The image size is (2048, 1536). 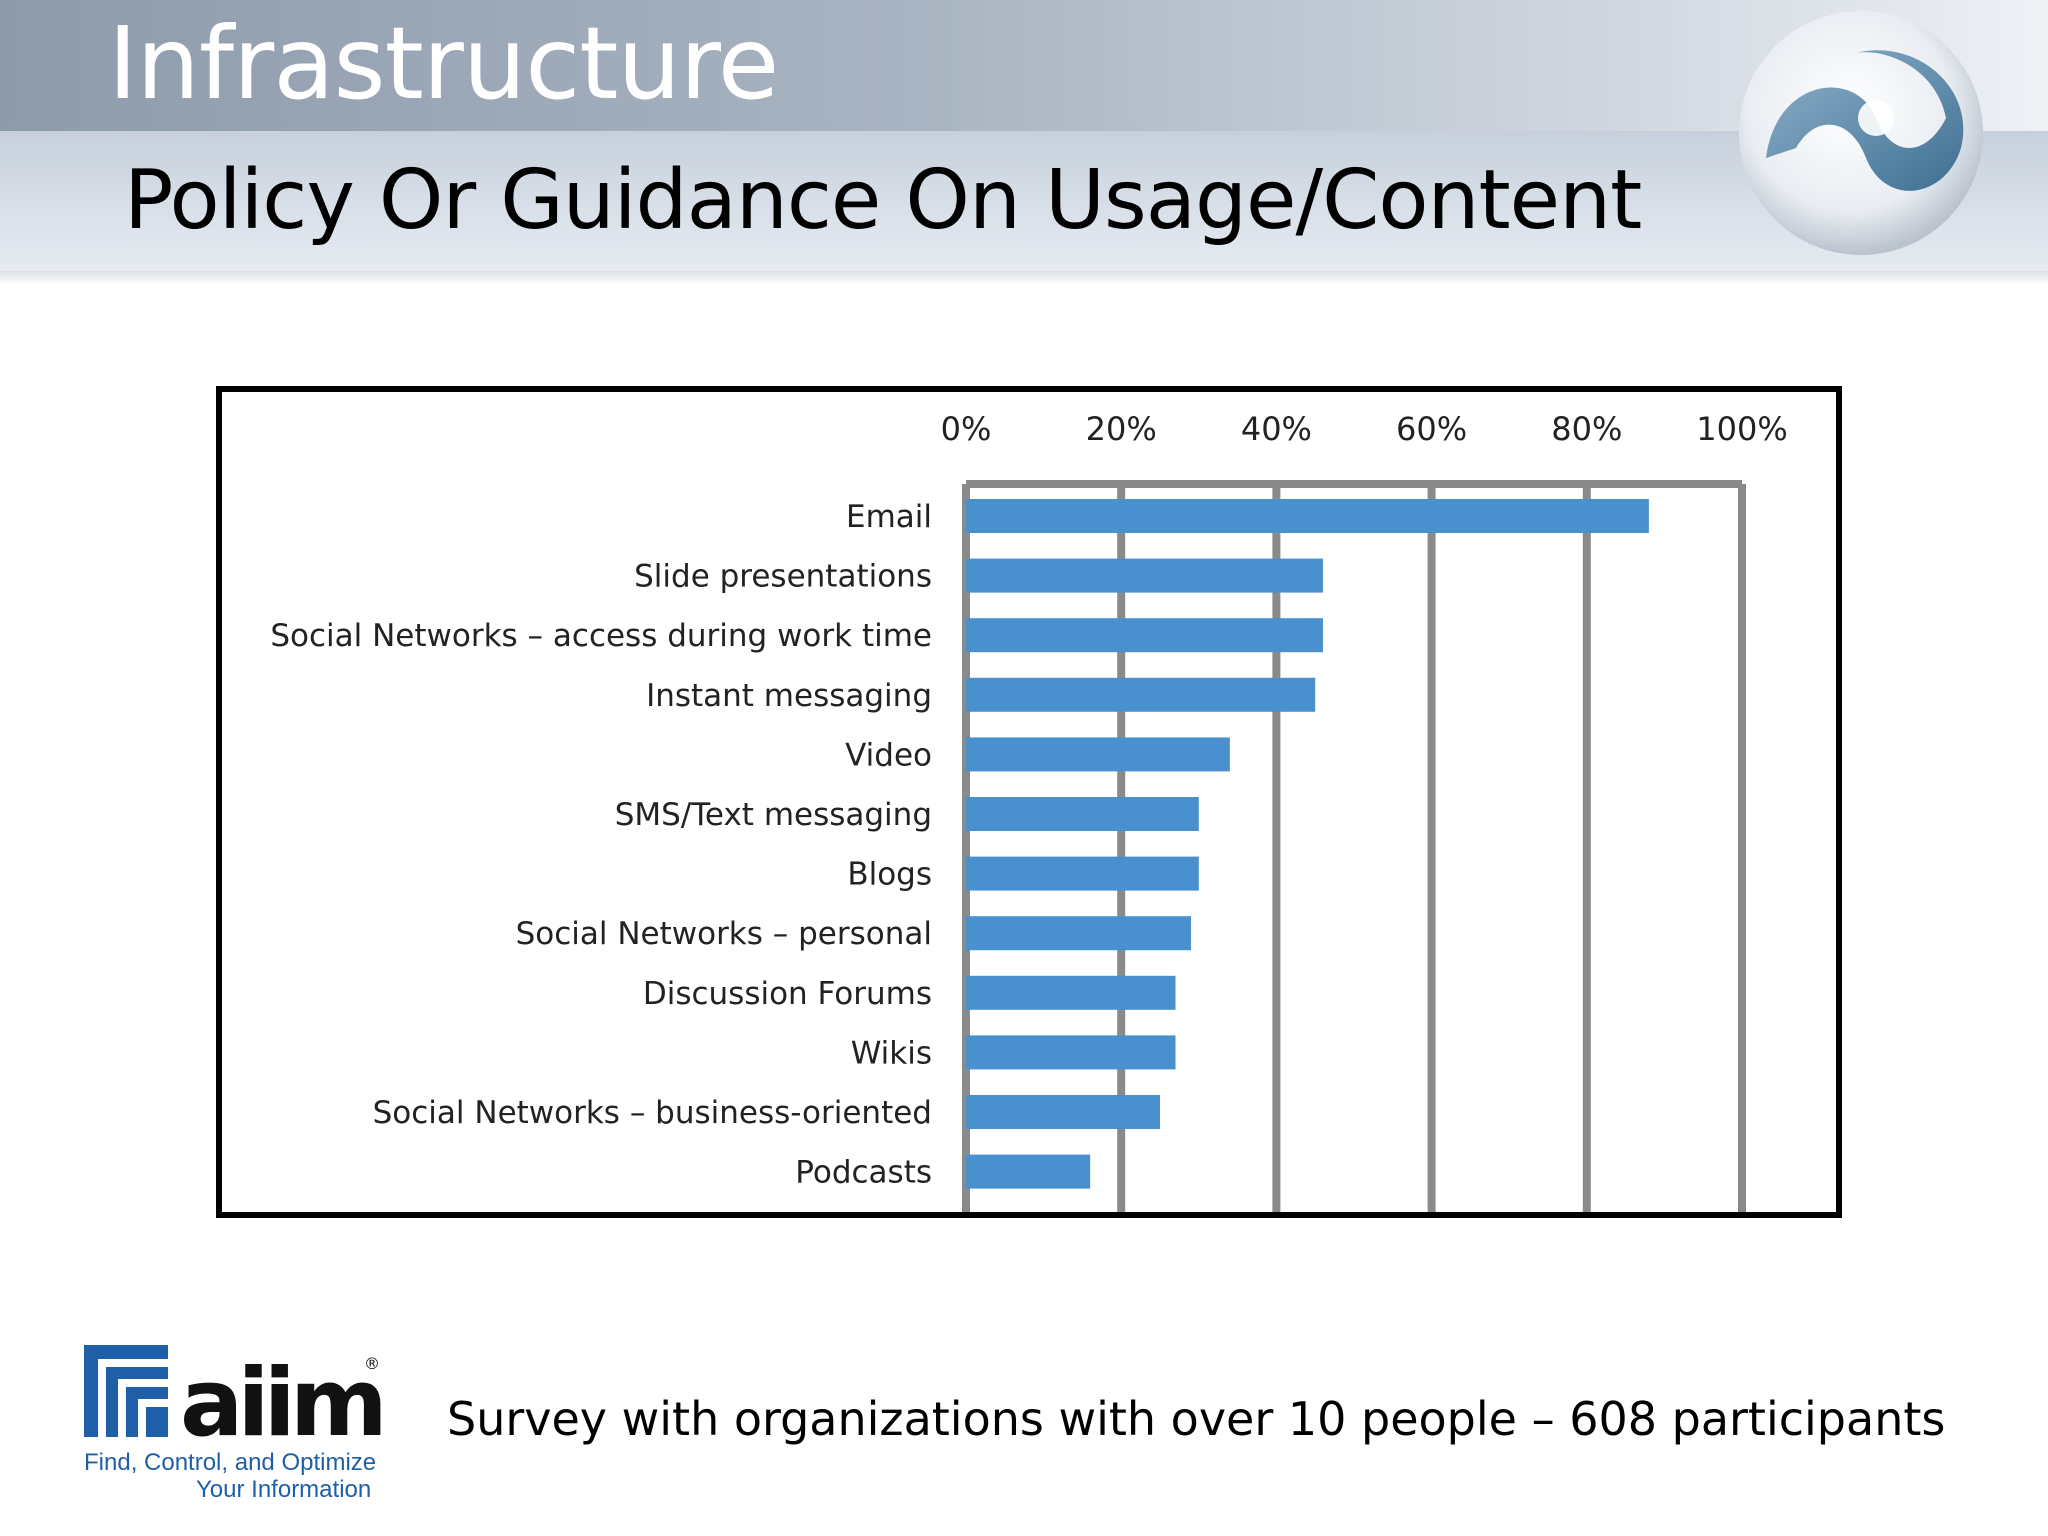 I want to click on category-label: Discussion Forums, so click(x=787, y=994).